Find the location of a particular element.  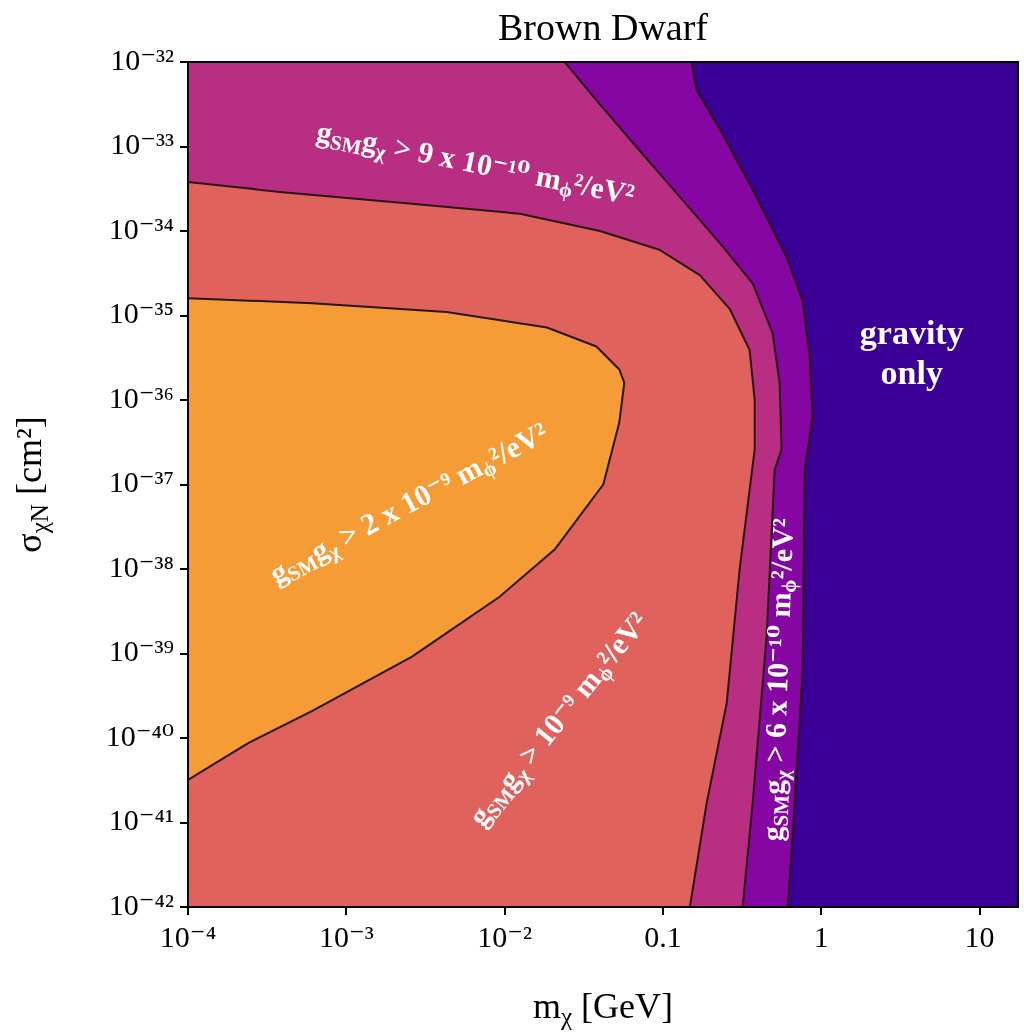

series-label: gSMgχ > 9 x 10⁻¹⁰ mϕ²/eV² is located at coordinates (476, 162).